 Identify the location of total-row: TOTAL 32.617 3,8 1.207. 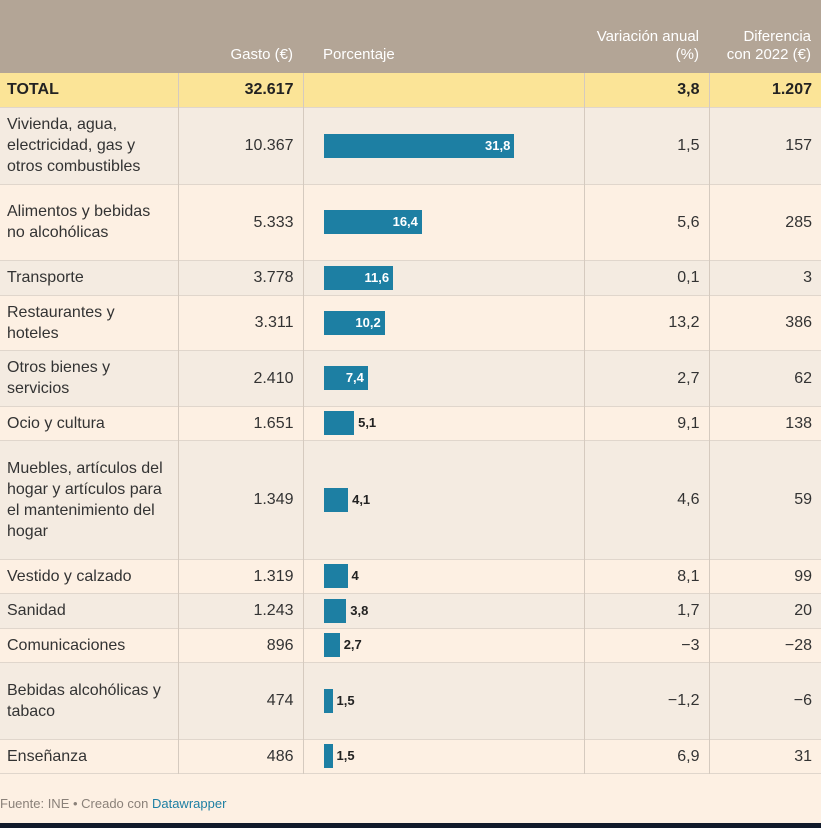
(410, 90).